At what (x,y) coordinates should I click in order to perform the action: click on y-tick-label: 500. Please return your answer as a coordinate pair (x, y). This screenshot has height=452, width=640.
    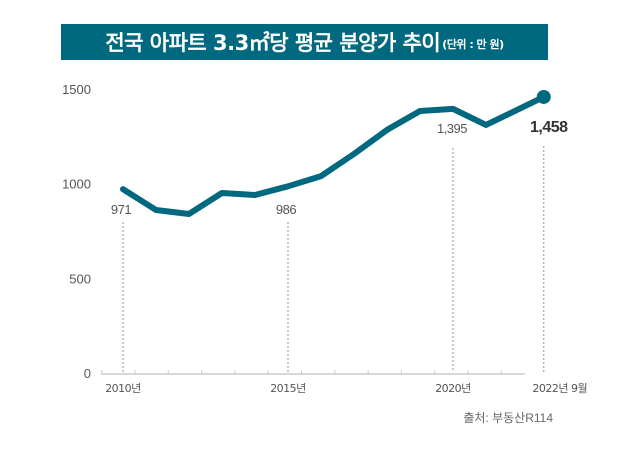
    Looking at the image, I should click on (80, 278).